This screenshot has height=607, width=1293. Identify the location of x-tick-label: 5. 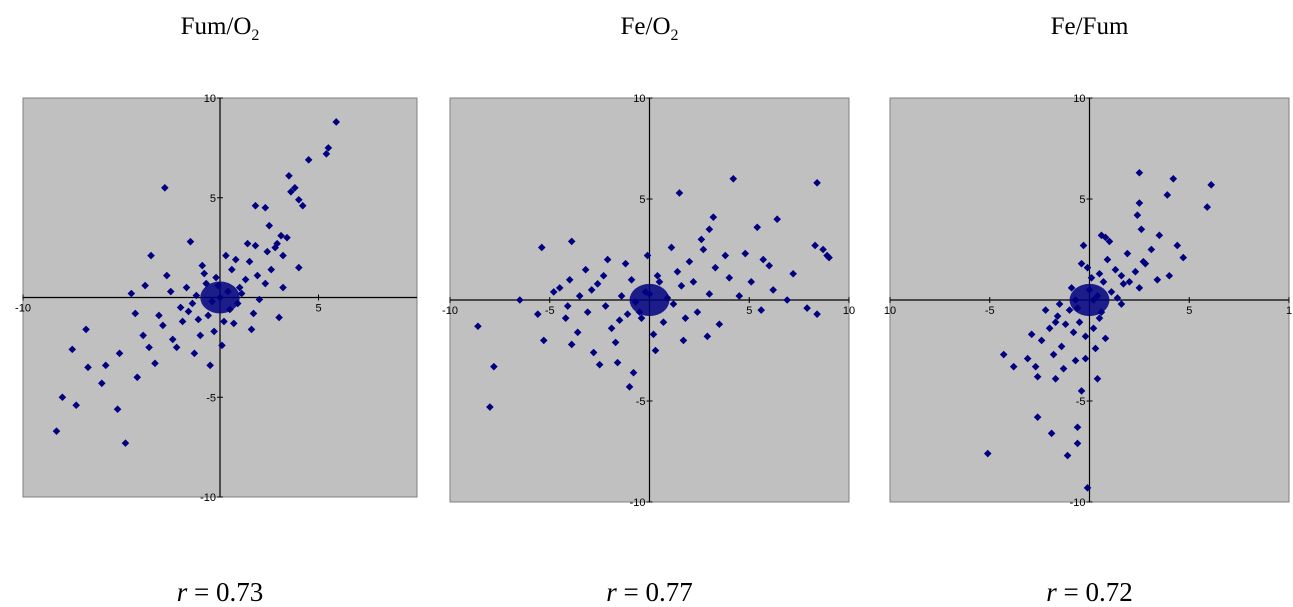
(749, 311).